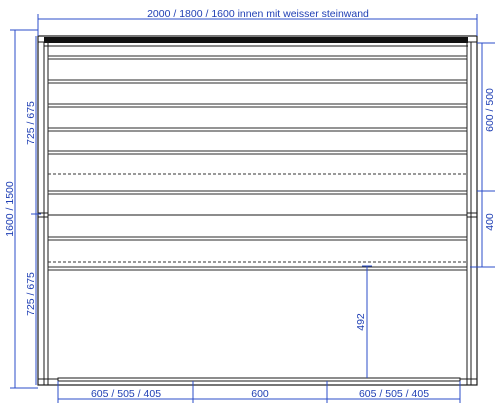  I want to click on left-upper-height-label: 725 / 675, so click(31, 123).